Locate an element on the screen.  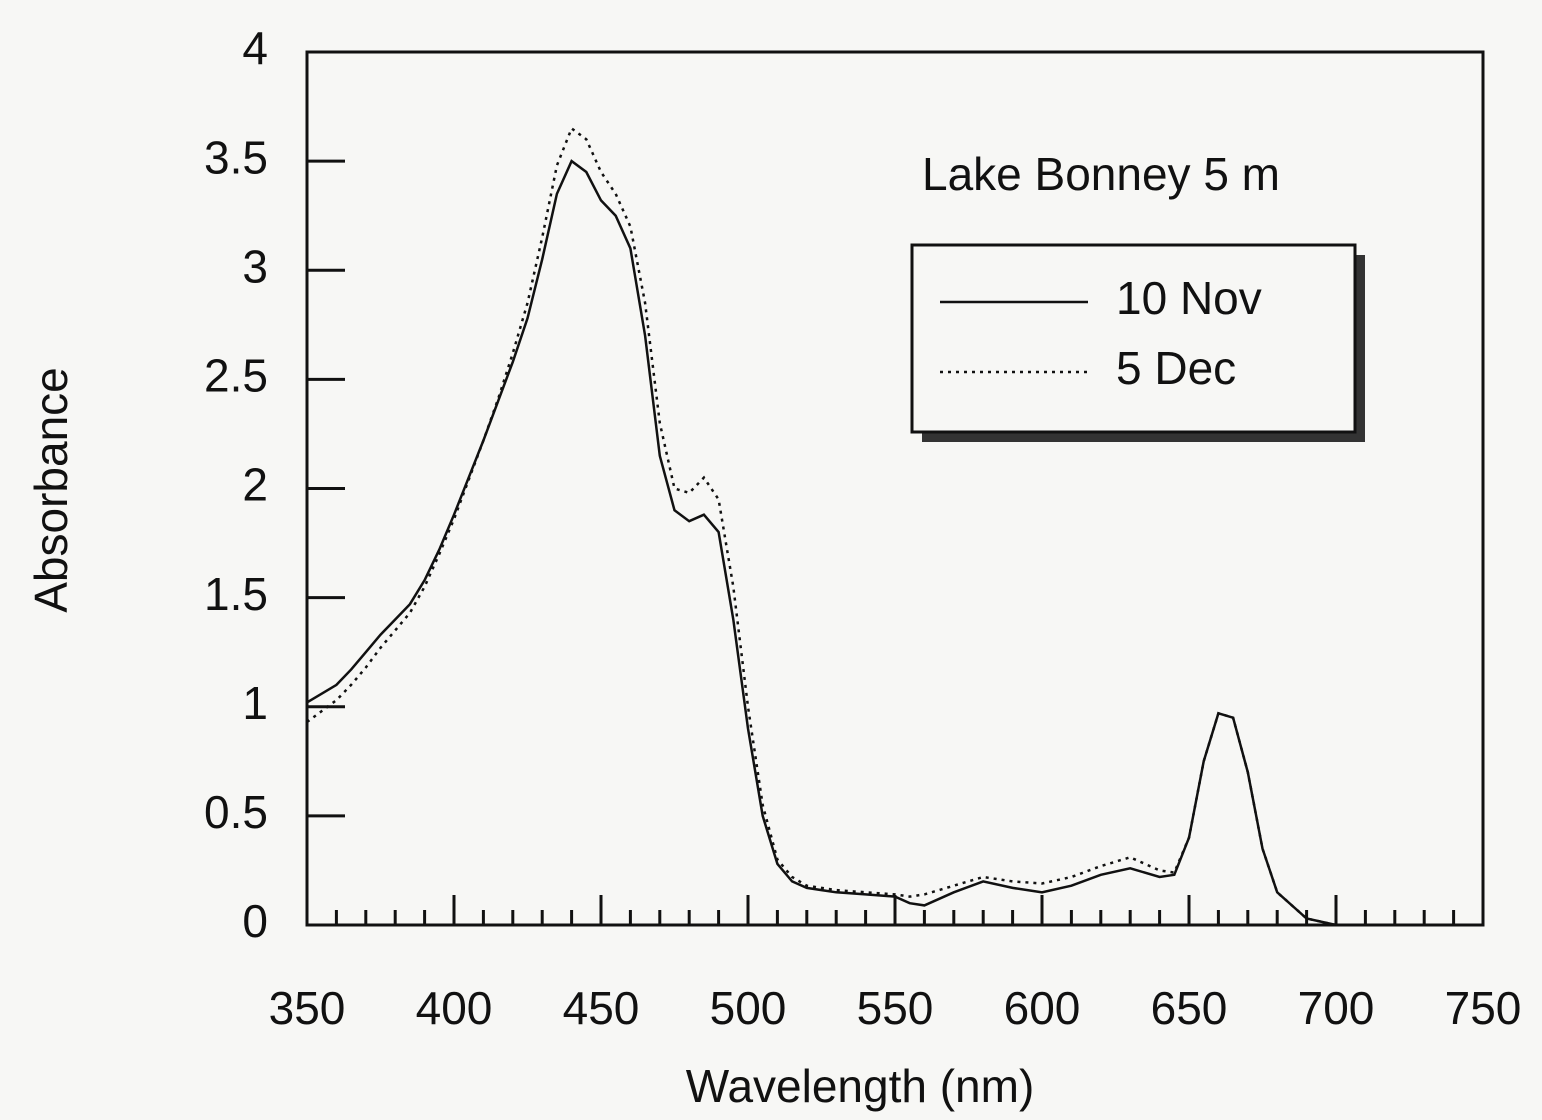
x-axis-title: Wavelength (nm) is located at coordinates (860, 1086).